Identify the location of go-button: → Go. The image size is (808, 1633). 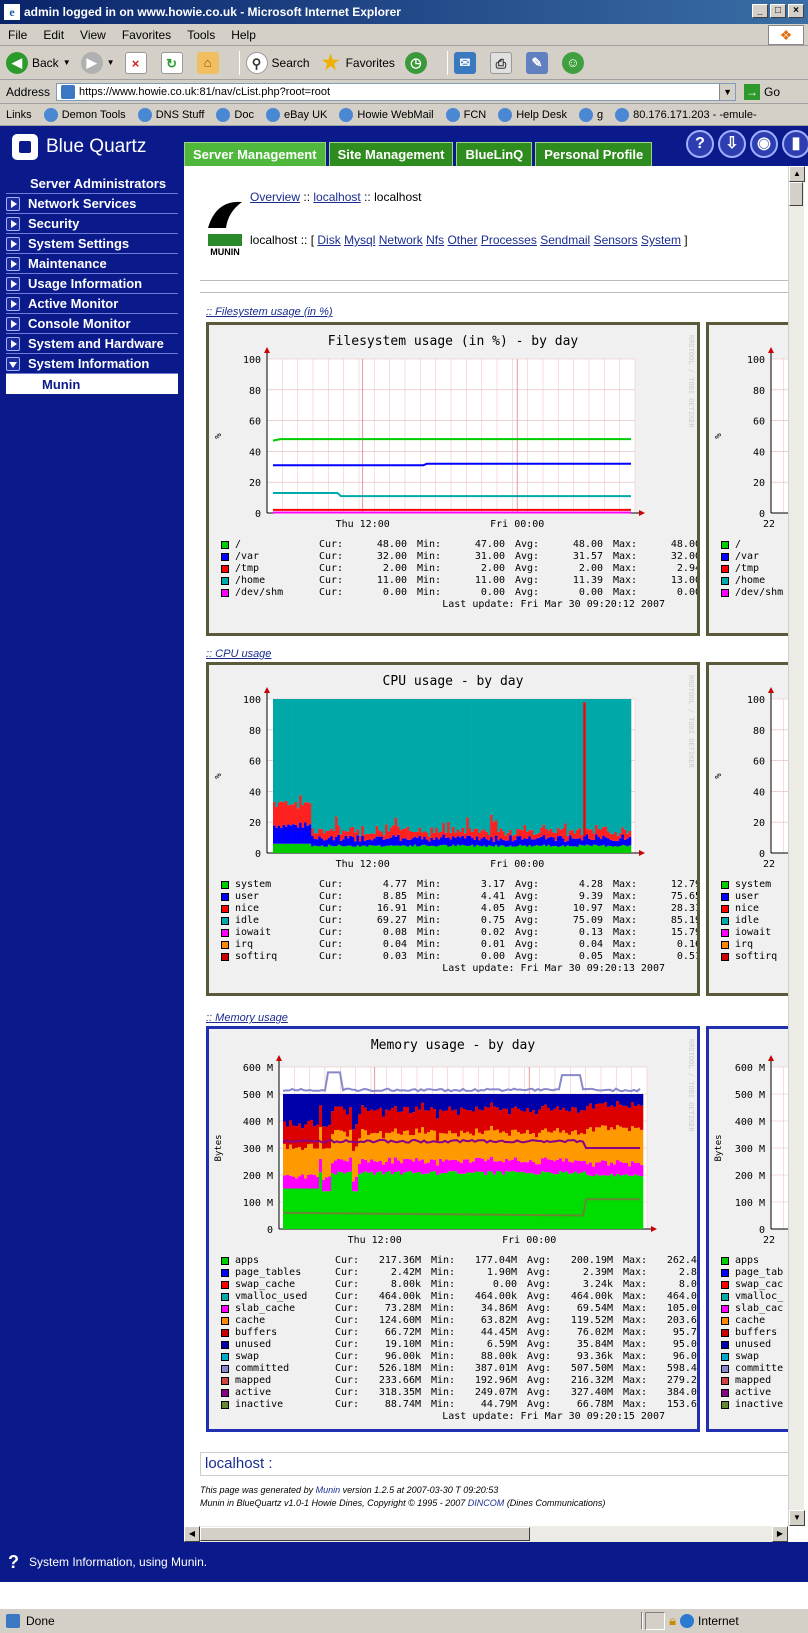
(762, 91).